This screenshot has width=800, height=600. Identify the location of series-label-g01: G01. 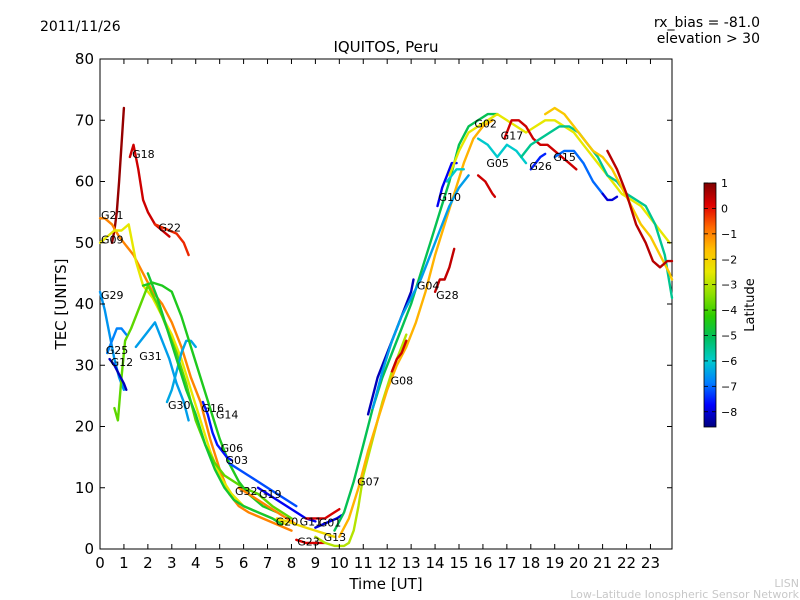
(330, 523).